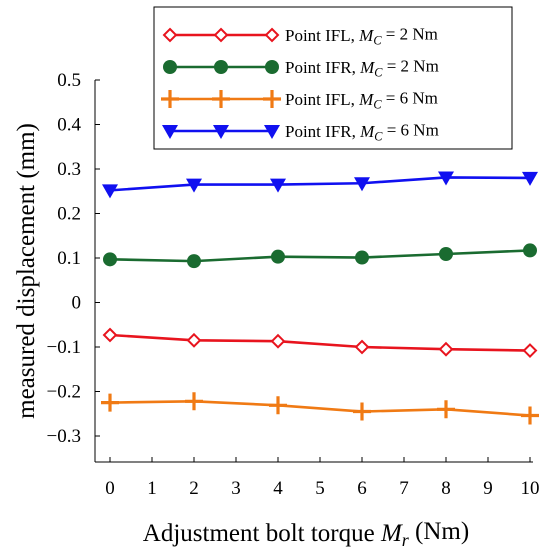 The height and width of the screenshot is (555, 550). What do you see at coordinates (69, 80) in the screenshot?
I see `y-tick-label: 0.5` at bounding box center [69, 80].